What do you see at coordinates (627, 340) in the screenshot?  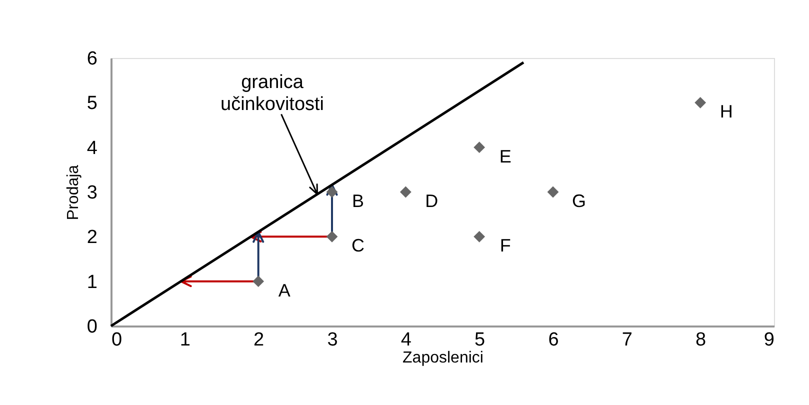 I see `x-tick-label: 7` at bounding box center [627, 340].